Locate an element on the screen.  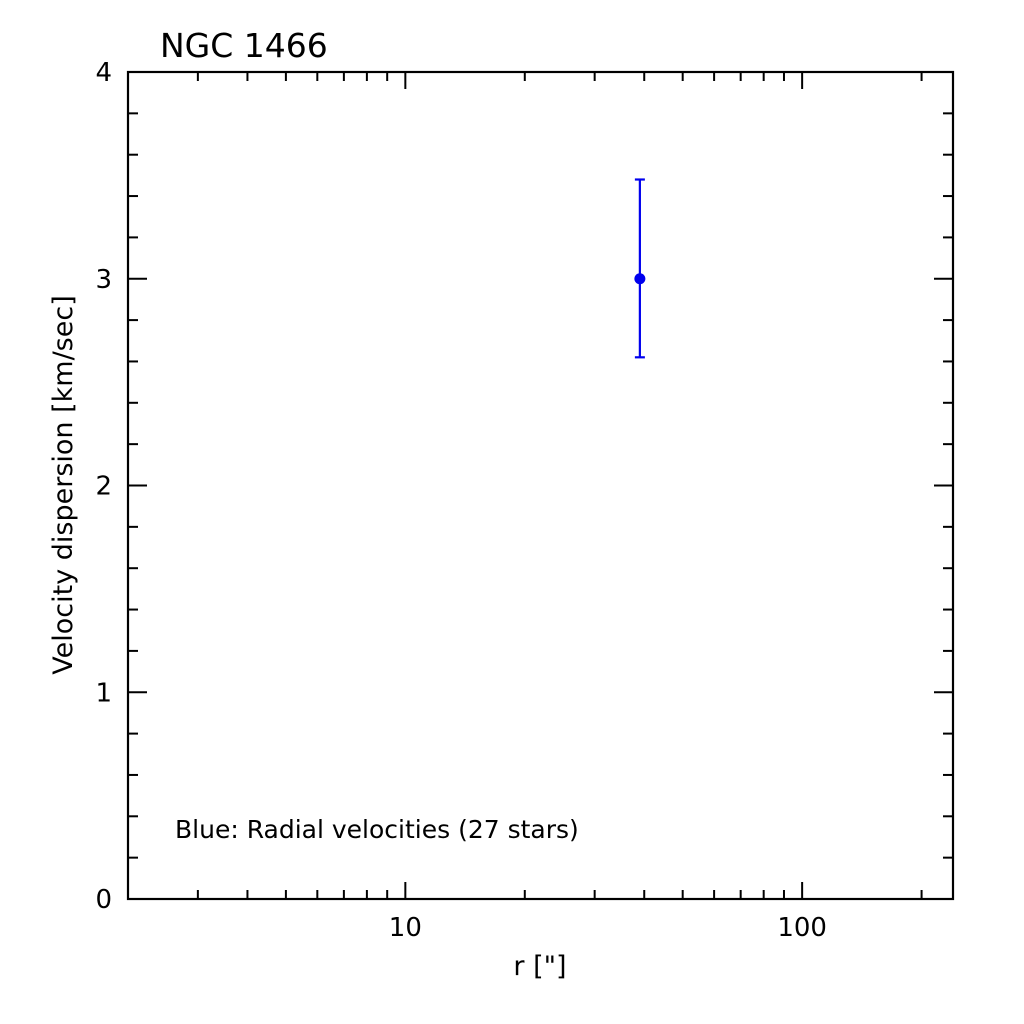
y-tick-label: 0 is located at coordinates (103, 900).